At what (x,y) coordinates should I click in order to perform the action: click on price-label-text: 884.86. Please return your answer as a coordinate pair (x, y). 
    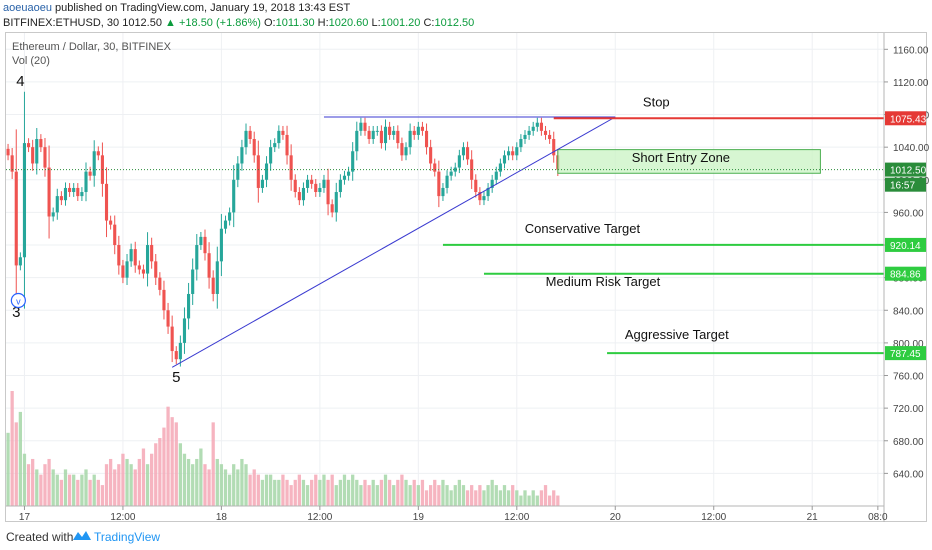
    Looking at the image, I should click on (905, 275).